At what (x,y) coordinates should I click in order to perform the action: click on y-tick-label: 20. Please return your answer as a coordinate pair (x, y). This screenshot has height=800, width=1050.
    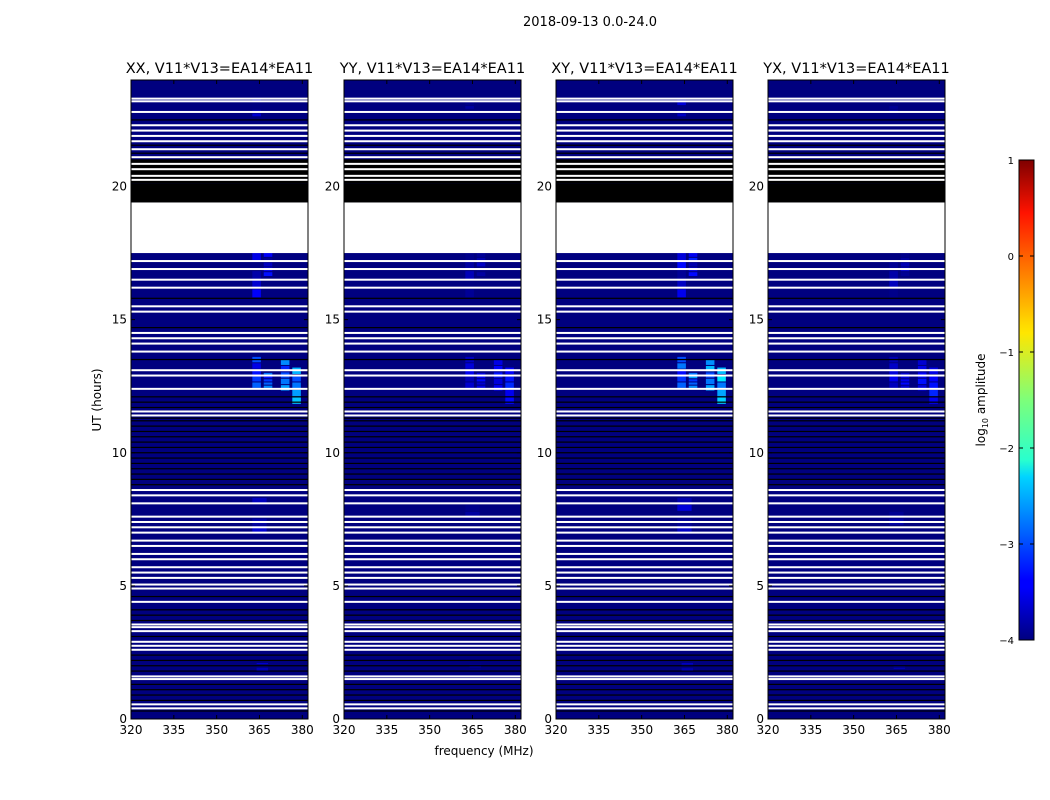
    Looking at the image, I should click on (544, 187).